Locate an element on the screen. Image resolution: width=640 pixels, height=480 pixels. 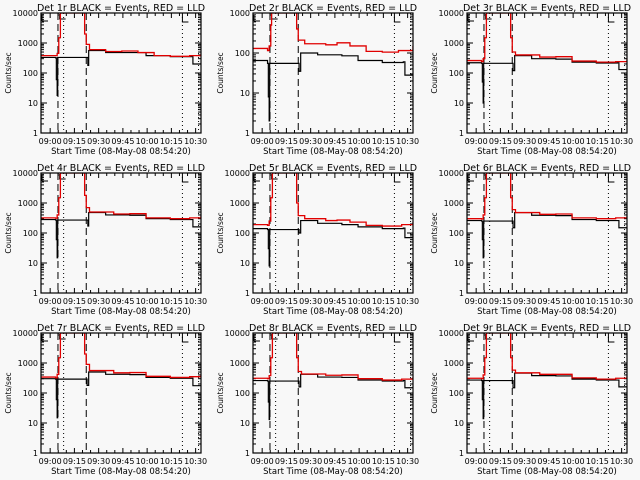
panel-title: Det 1r BLACK = Events, RED = LLD is located at coordinates (121, 8).